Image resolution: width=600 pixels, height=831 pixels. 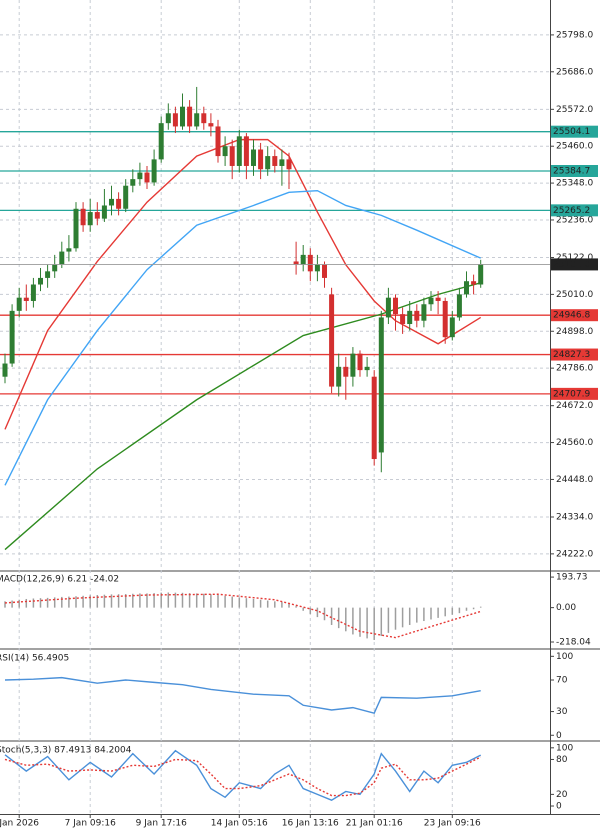 I want to click on y-tick-label: 20, so click(x=562, y=795).